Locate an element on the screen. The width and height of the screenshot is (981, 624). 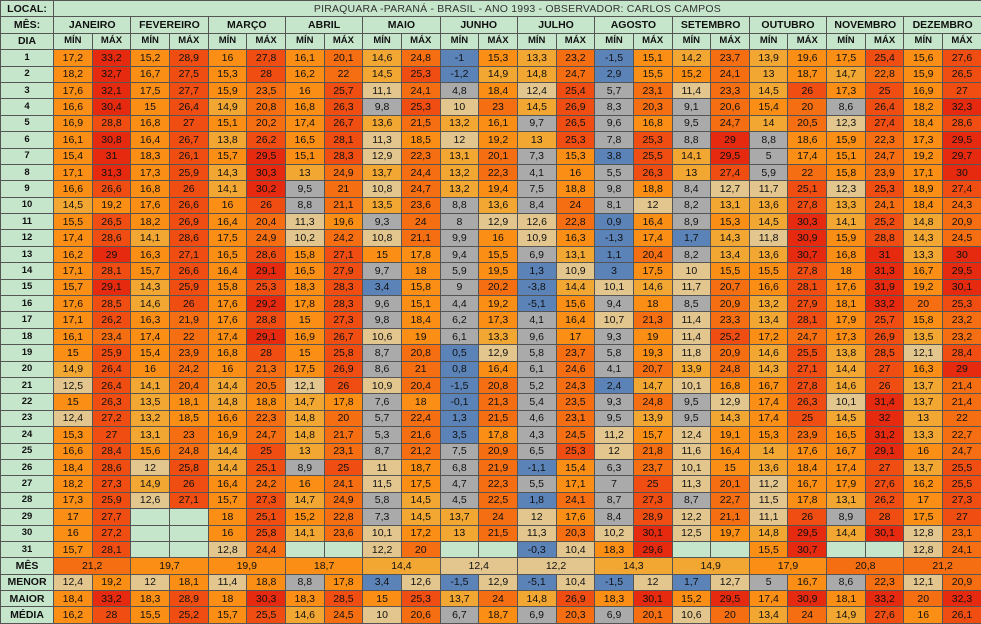
temperature-cell: 16,1 is located at coordinates (73, 336).